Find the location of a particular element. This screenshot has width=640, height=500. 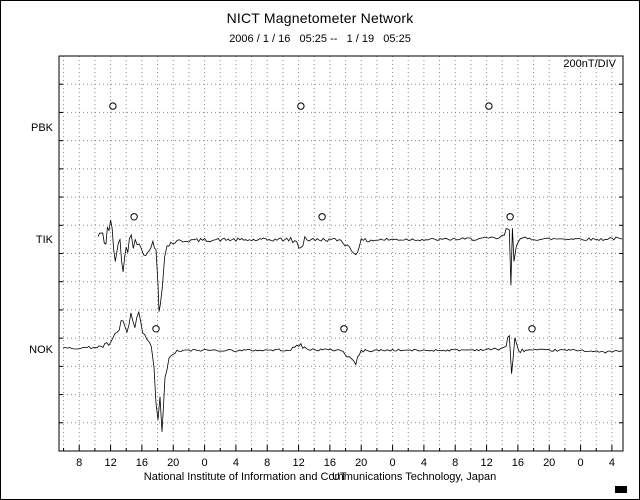

corner-artifact is located at coordinates (621, 489).